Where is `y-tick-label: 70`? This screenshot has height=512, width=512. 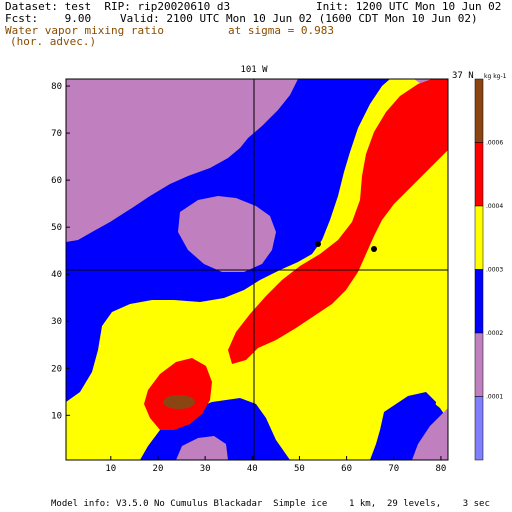 y-tick-label: 70 is located at coordinates (56, 134).